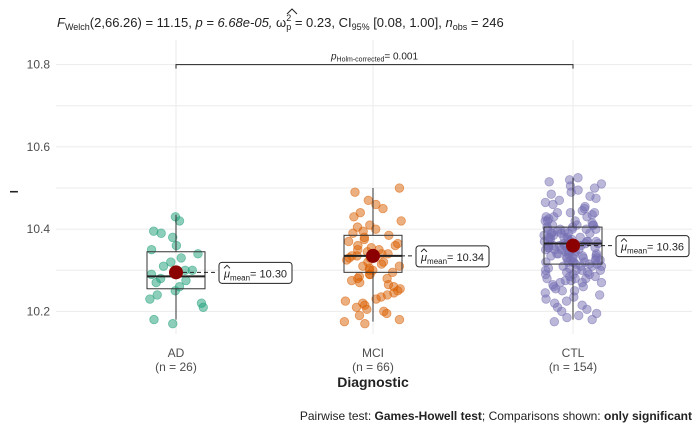 The width and height of the screenshot is (700, 432). Describe the element at coordinates (255, 275) in the screenshot. I see `mean-label: μmean= 10.30` at that location.